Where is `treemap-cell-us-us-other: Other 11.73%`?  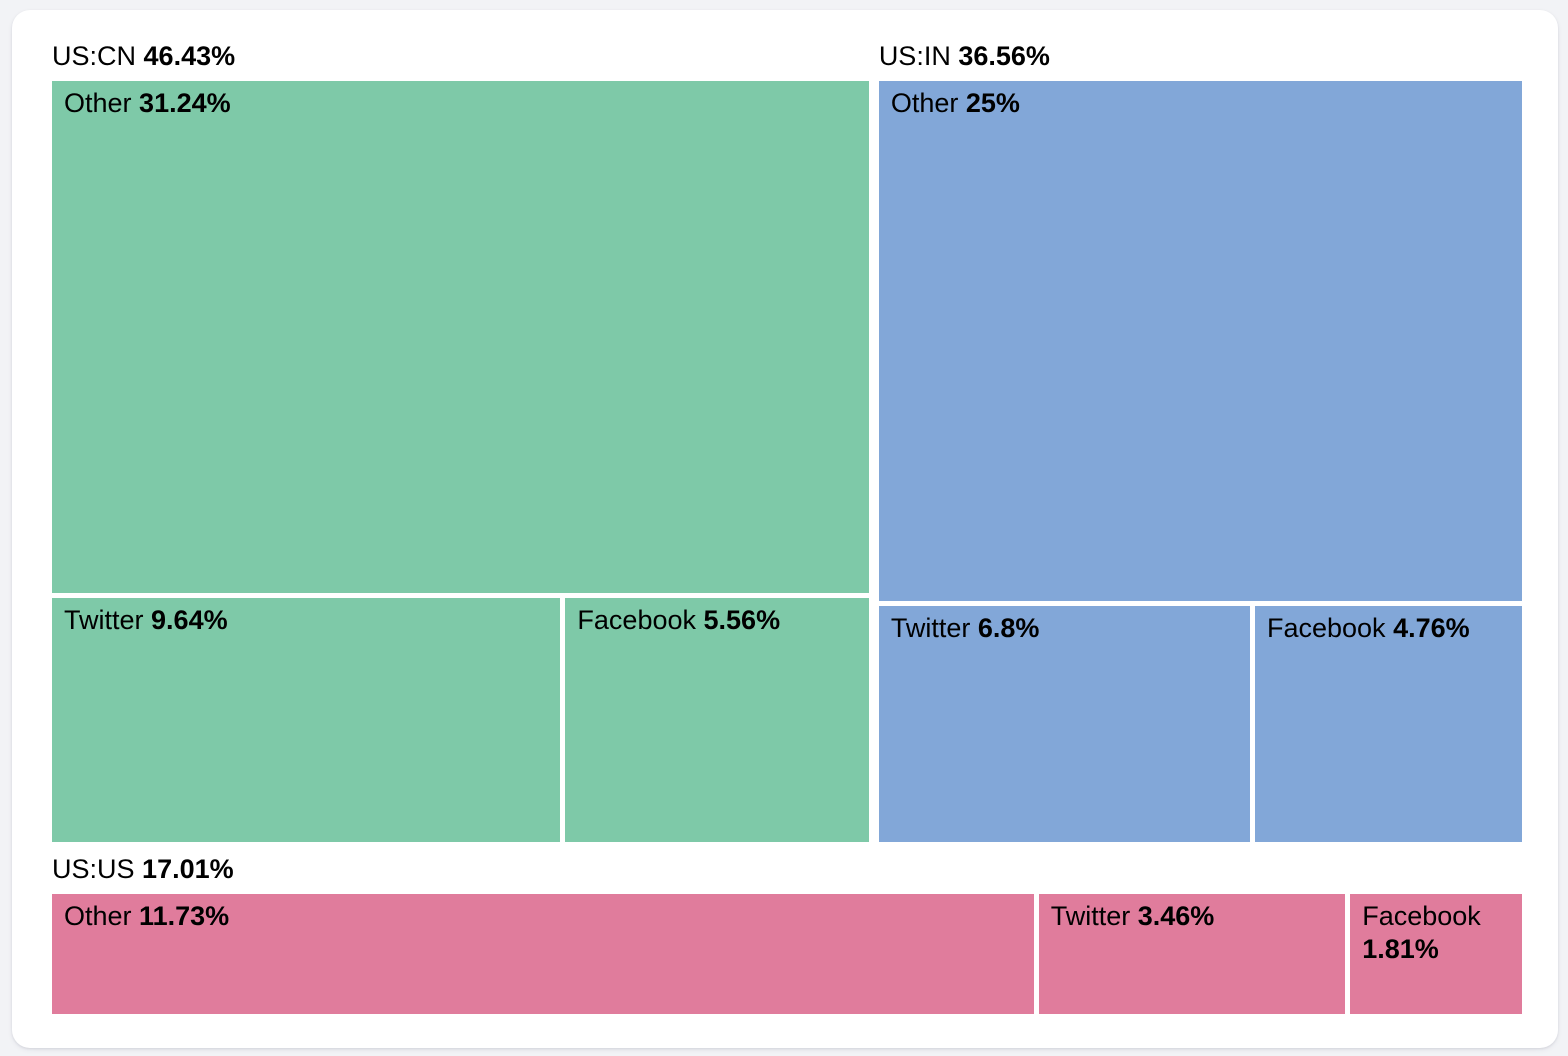 treemap-cell-us-us-other: Other 11.73% is located at coordinates (543, 954).